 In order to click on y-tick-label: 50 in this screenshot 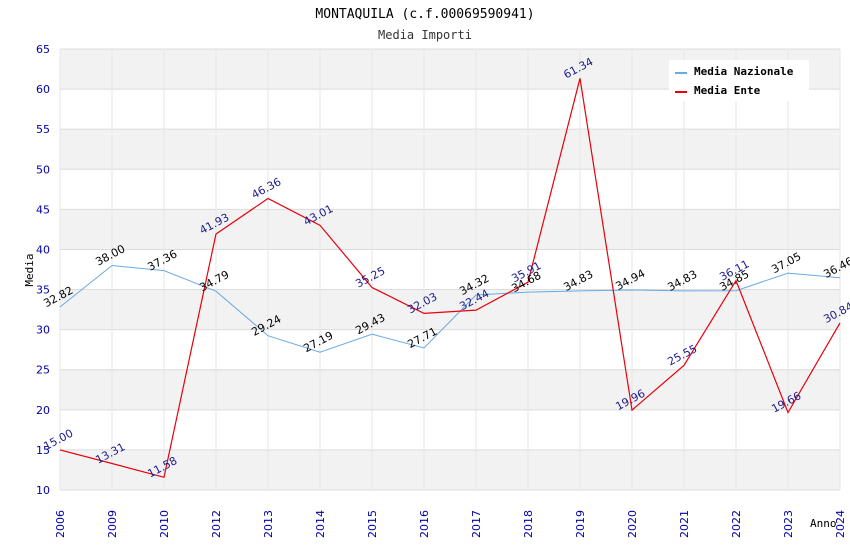, I will do `click(43, 169)`.